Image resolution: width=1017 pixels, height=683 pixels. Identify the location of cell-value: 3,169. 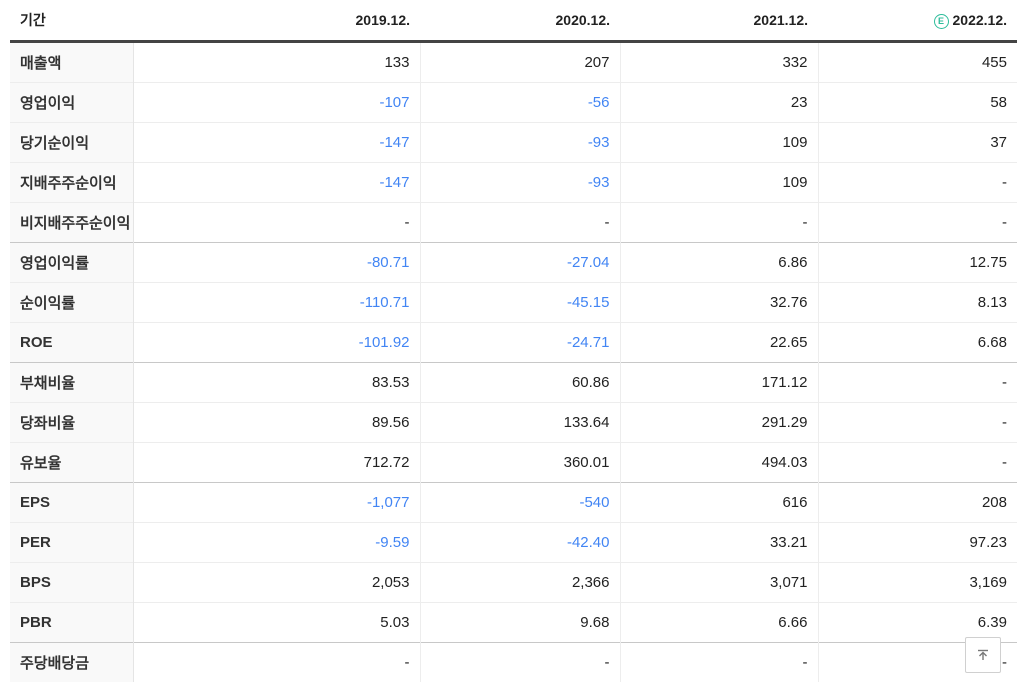
(917, 582).